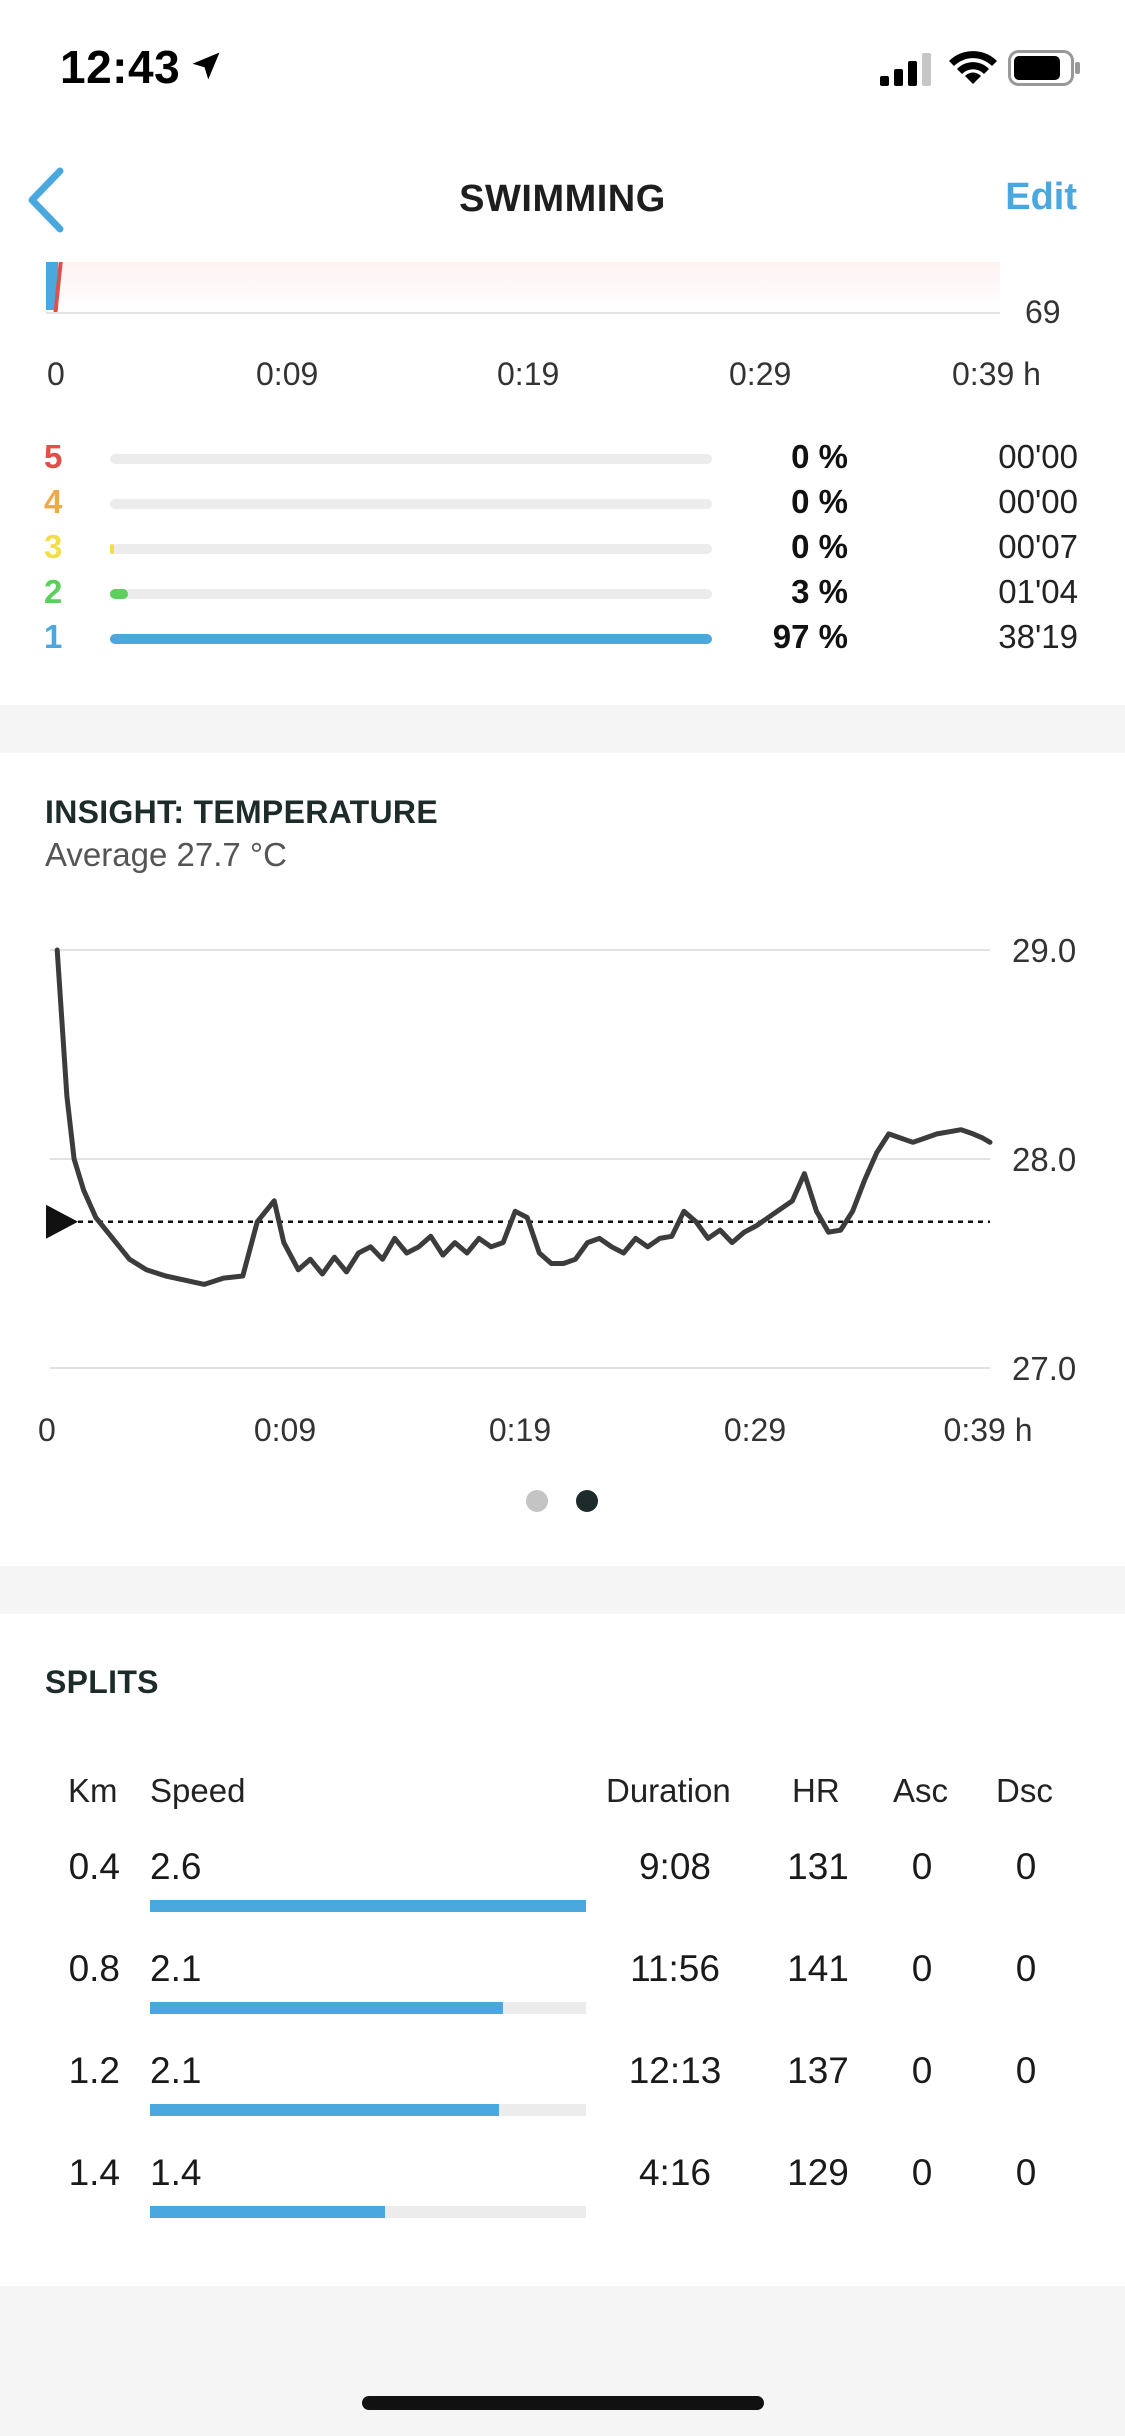 The image size is (1125, 2436). Describe the element at coordinates (94, 2070) in the screenshot. I see `split-km: 1.2` at that location.